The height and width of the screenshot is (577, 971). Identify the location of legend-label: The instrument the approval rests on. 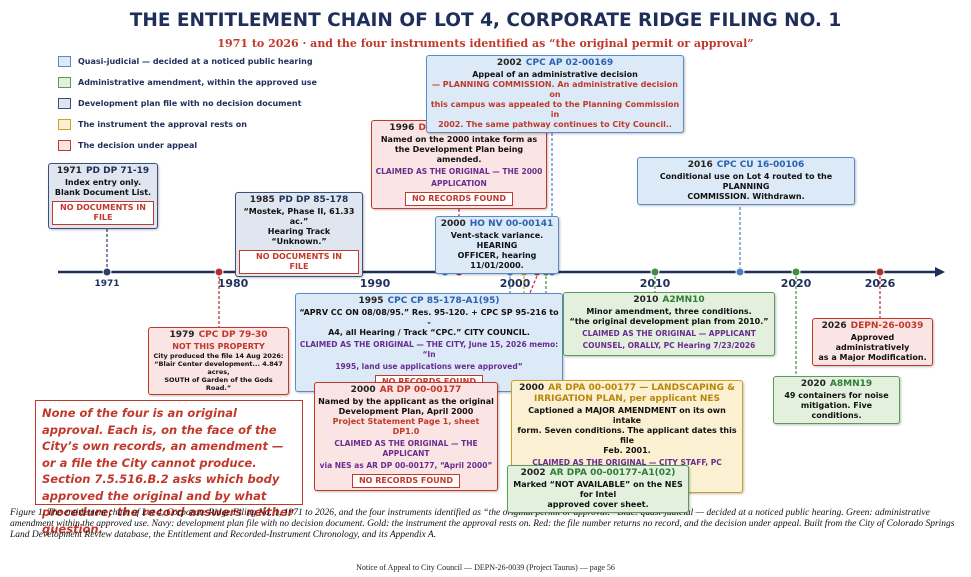
(162, 124).